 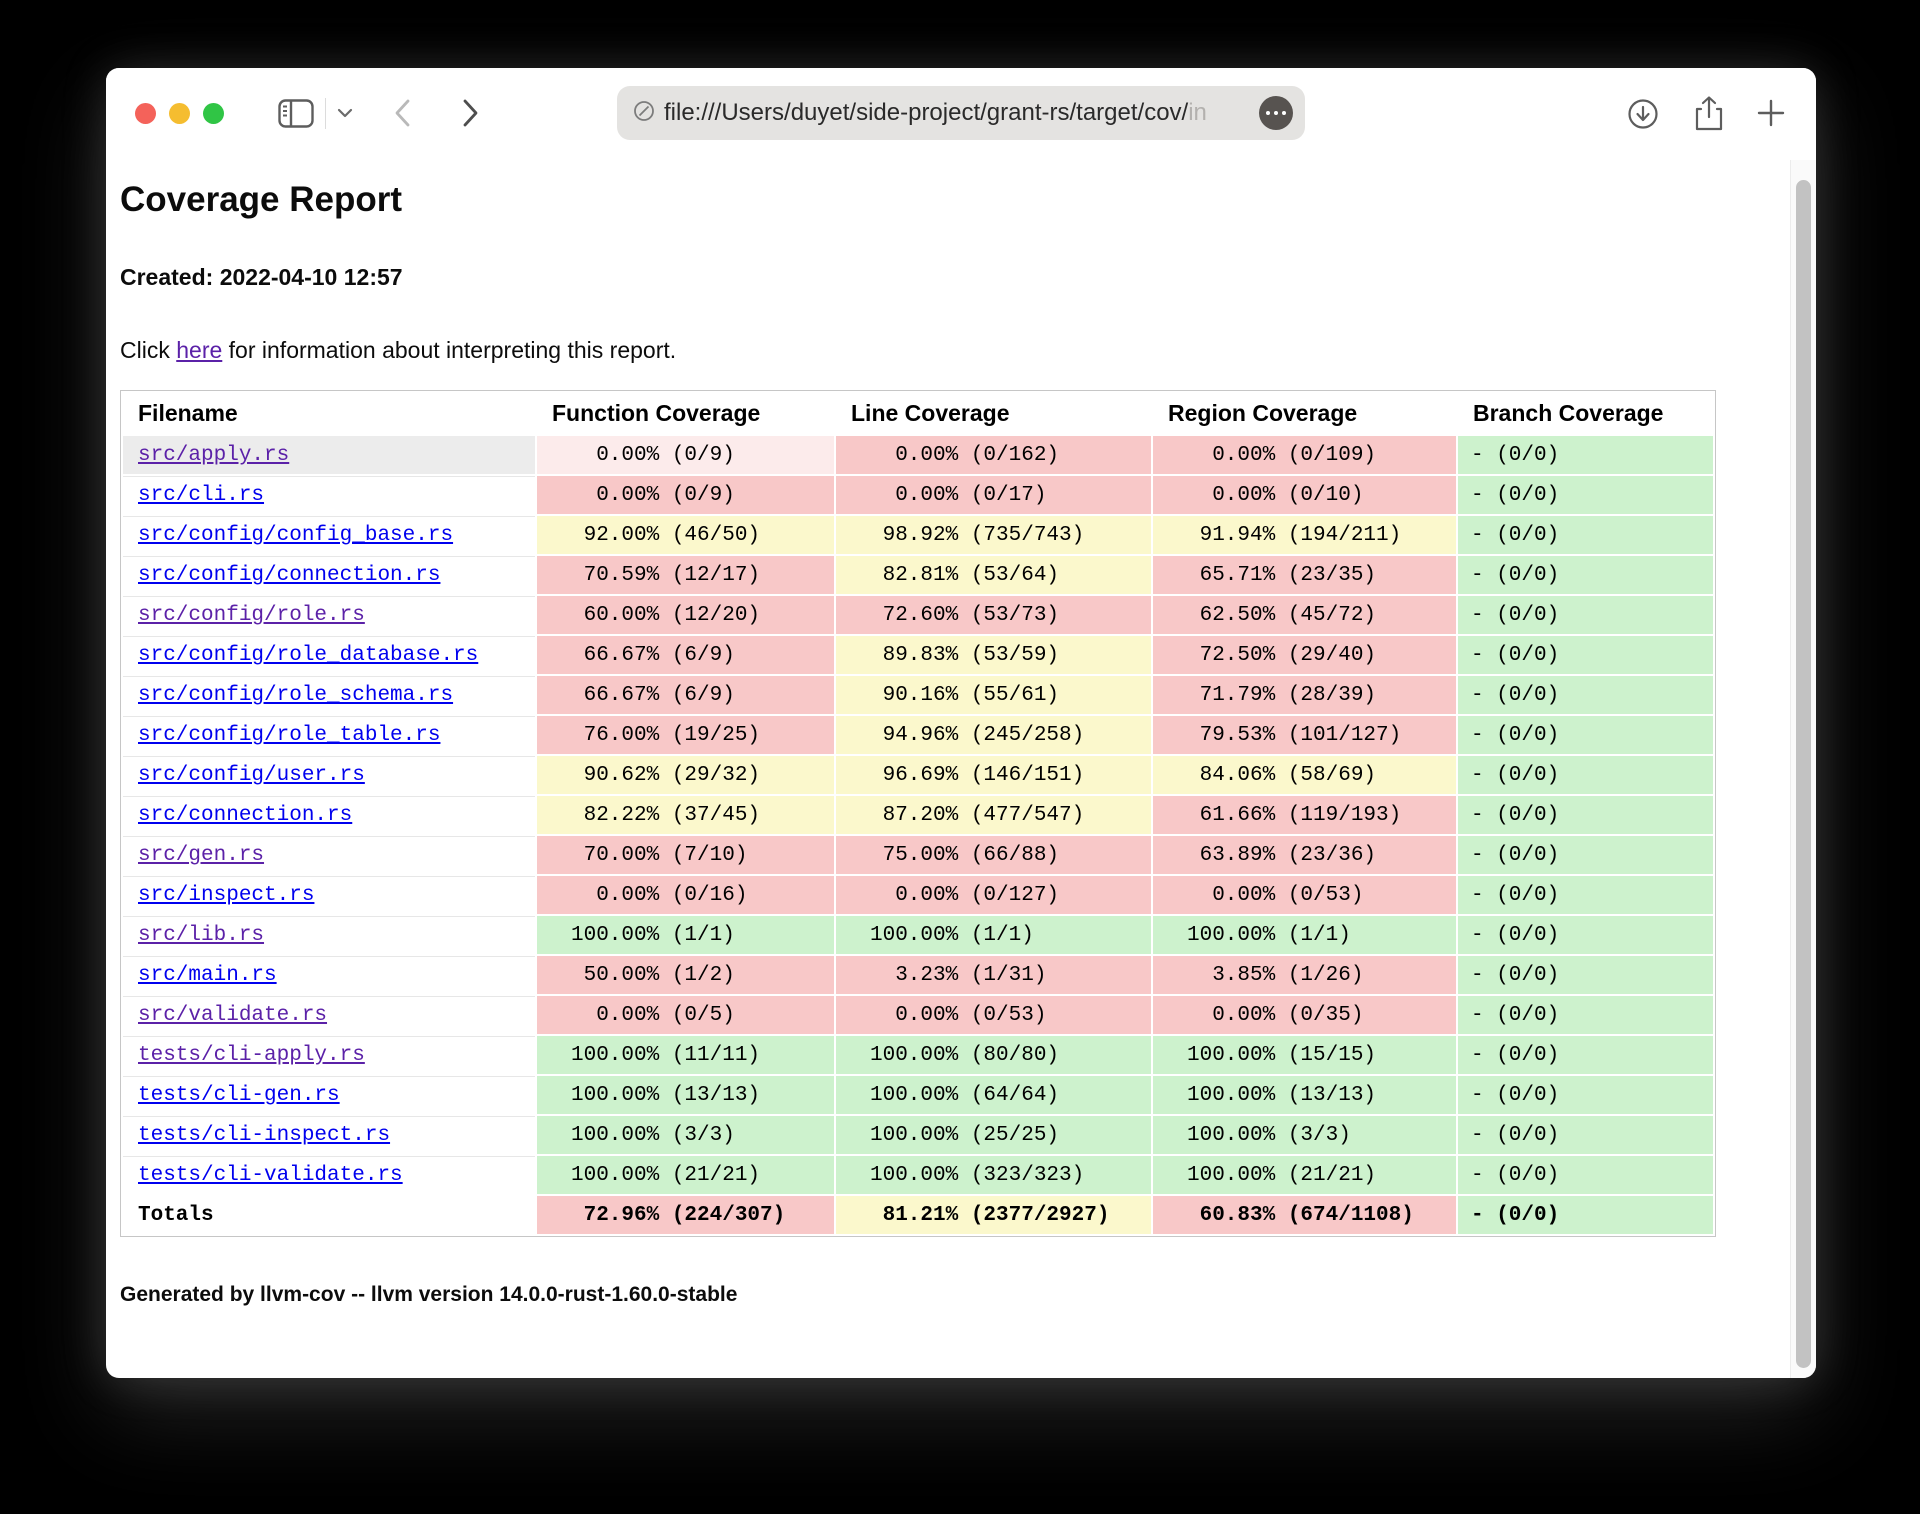 I want to click on region-coverage-cell: 0.00% (0/10), so click(x=1304, y=495).